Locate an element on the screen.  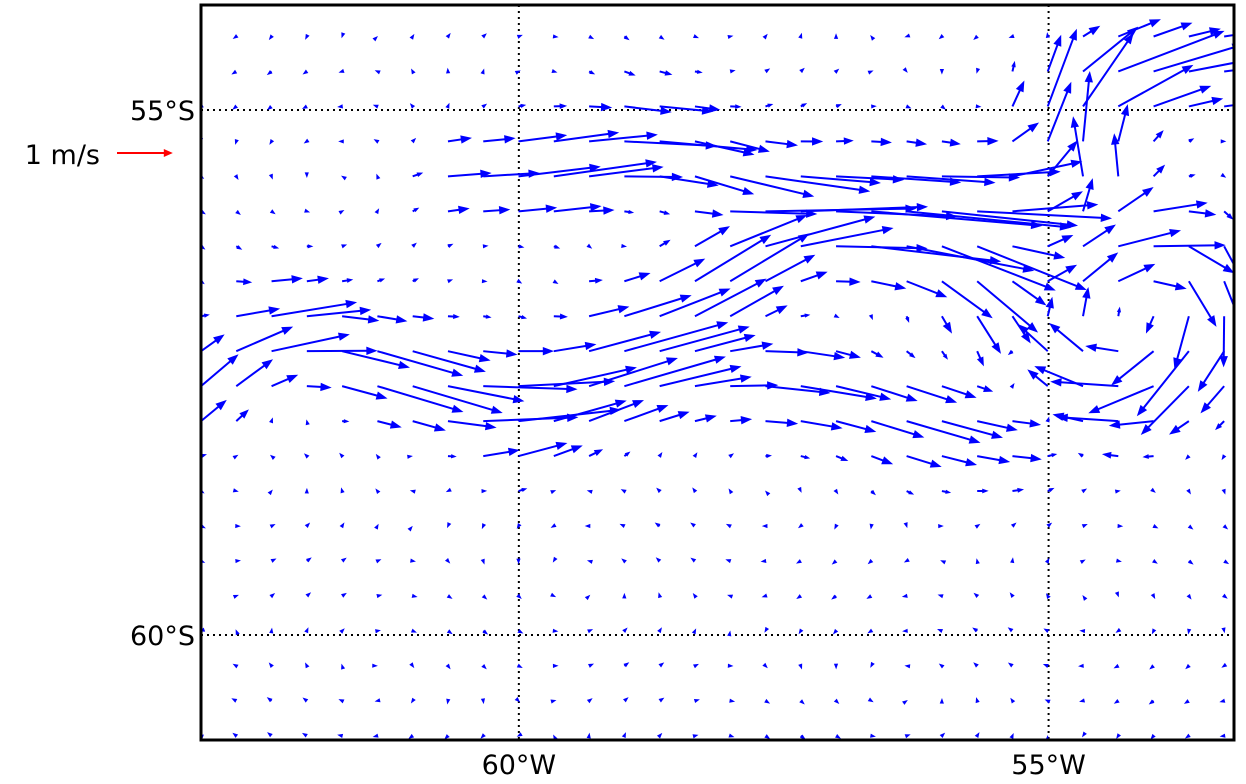
reference-vector-head is located at coordinates (168, 153).